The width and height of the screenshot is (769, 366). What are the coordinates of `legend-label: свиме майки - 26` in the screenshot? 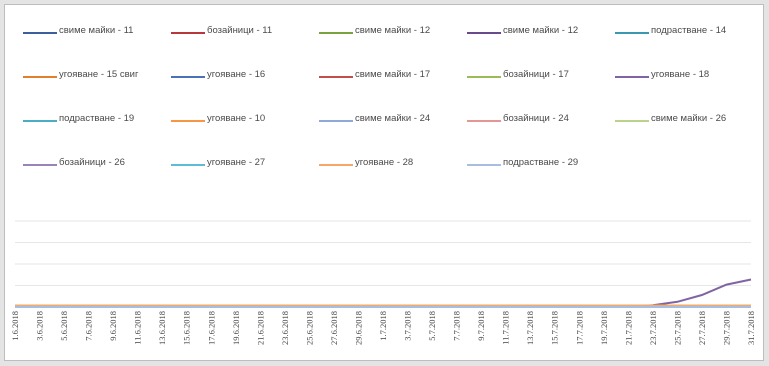 It's located at (689, 118).